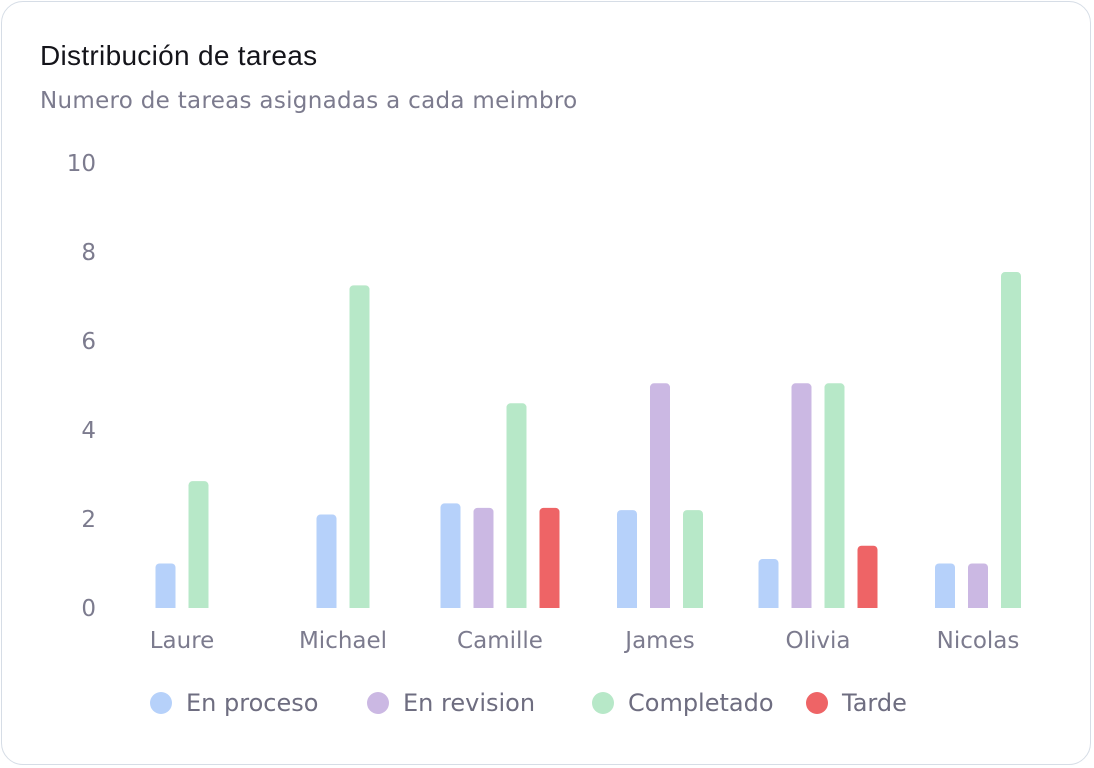 The height and width of the screenshot is (768, 1094). What do you see at coordinates (182, 641) in the screenshot?
I see `x-tick-label: Laure` at bounding box center [182, 641].